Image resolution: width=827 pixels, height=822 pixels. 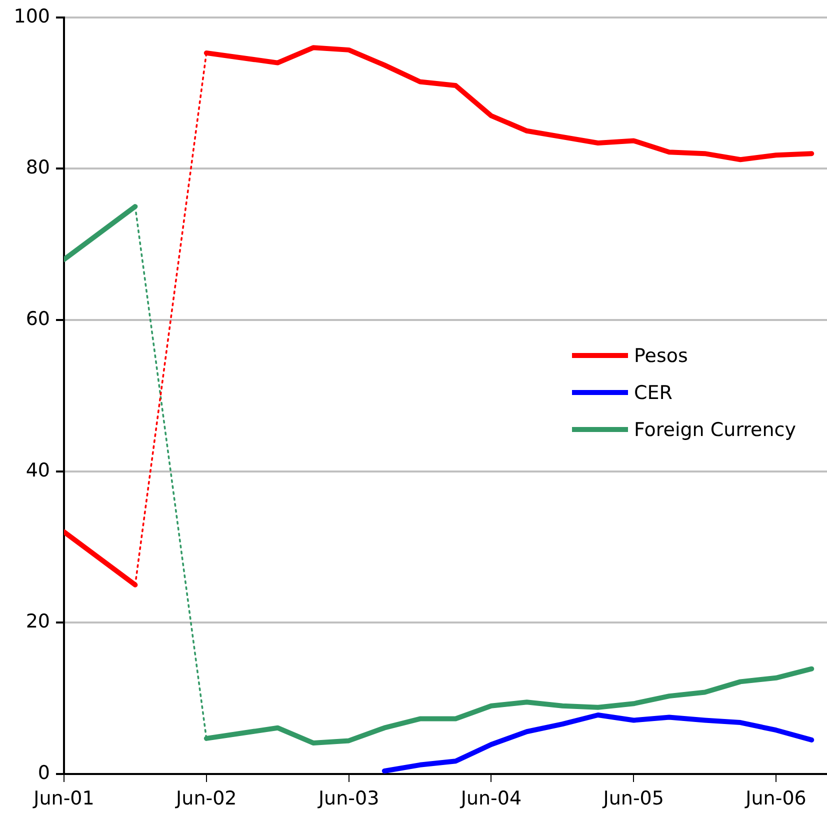 What do you see at coordinates (653, 393) in the screenshot?
I see `legend-label: CER` at bounding box center [653, 393].